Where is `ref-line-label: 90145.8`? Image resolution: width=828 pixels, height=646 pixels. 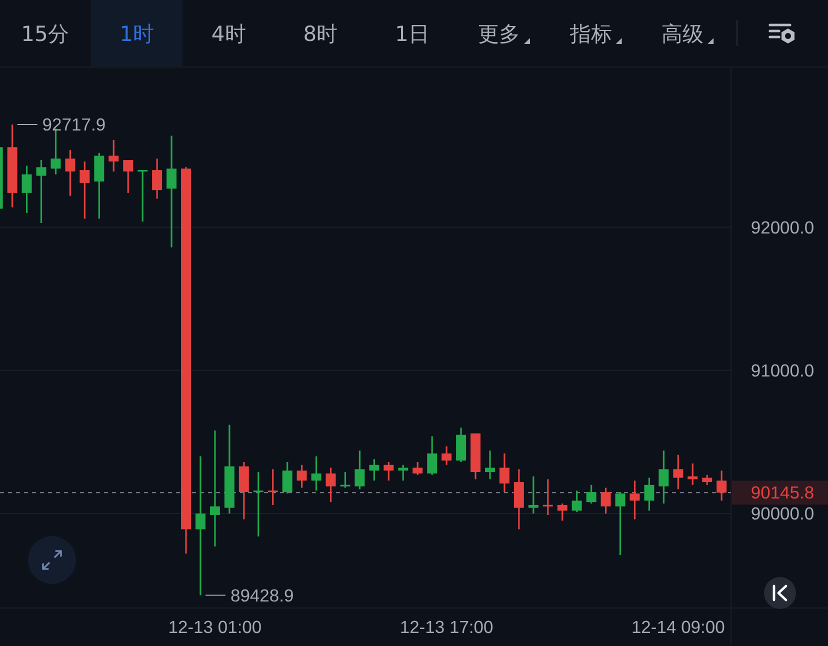
ref-line-label: 90145.8 is located at coordinates (782, 492).